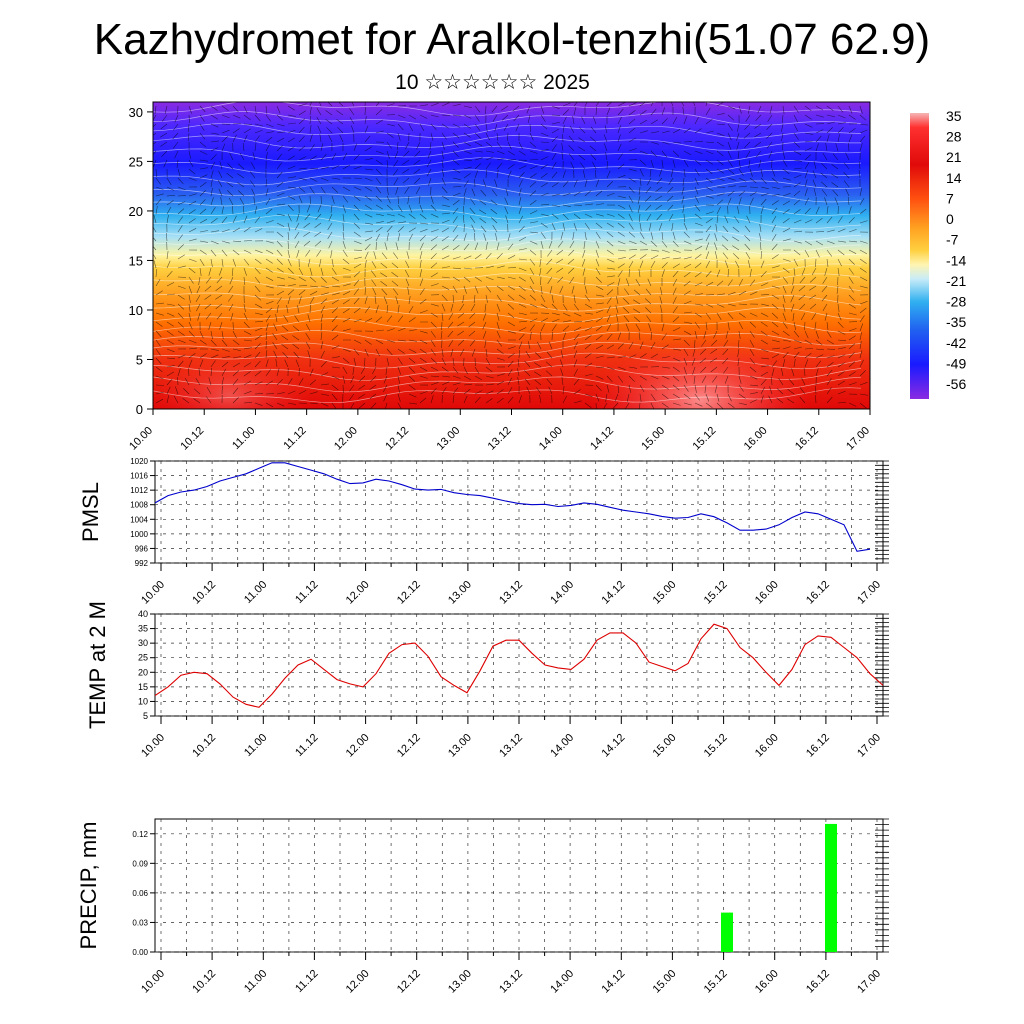 The width and height of the screenshot is (1024, 1024). Describe the element at coordinates (938, 253) in the screenshot. I see `colorbar: 35 28 21 14 7 0 -7 -14 -21 -28 -35 -42 -49 -56` at that location.